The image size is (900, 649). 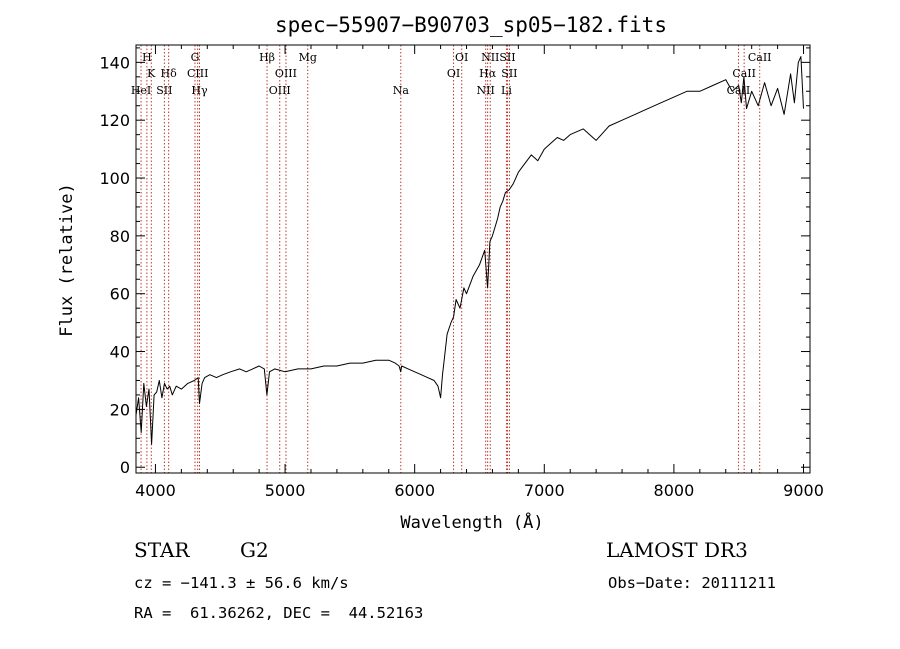 What do you see at coordinates (506, 90) in the screenshot?
I see `line-label: Li` at bounding box center [506, 90].